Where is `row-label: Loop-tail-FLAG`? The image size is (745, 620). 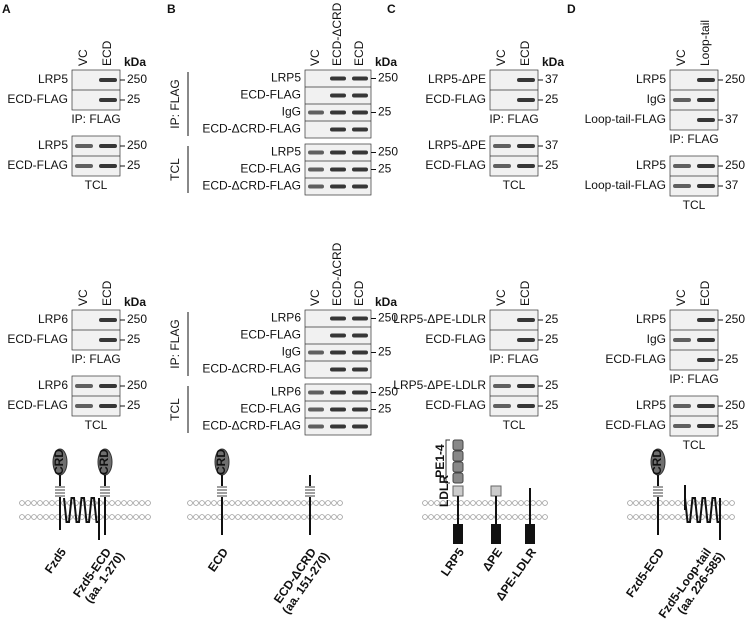 row-label: Loop-tail-FLAG is located at coordinates (625, 185).